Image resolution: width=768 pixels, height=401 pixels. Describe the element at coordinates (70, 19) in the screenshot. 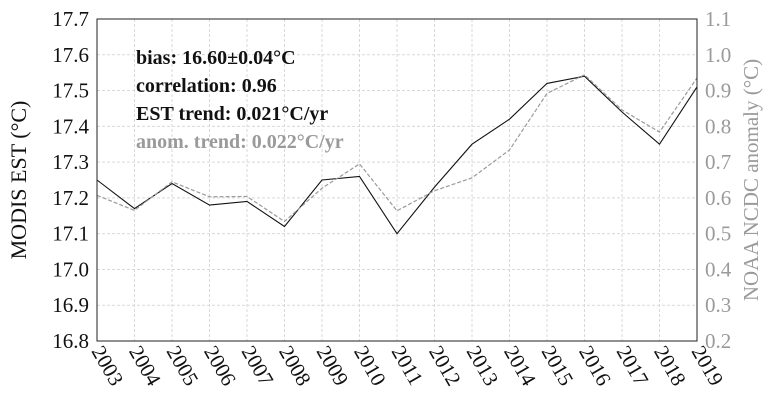

I see `left-tick-label: 17.7` at that location.